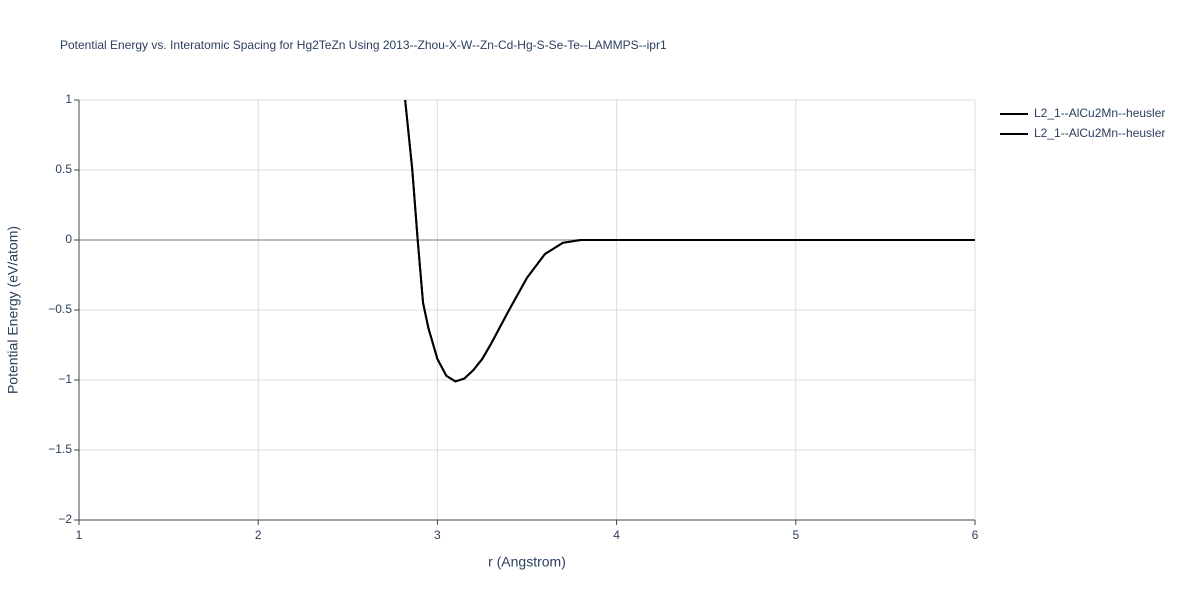 The height and width of the screenshot is (600, 1200). Describe the element at coordinates (616, 535) in the screenshot. I see `x-tick-label: 4` at that location.